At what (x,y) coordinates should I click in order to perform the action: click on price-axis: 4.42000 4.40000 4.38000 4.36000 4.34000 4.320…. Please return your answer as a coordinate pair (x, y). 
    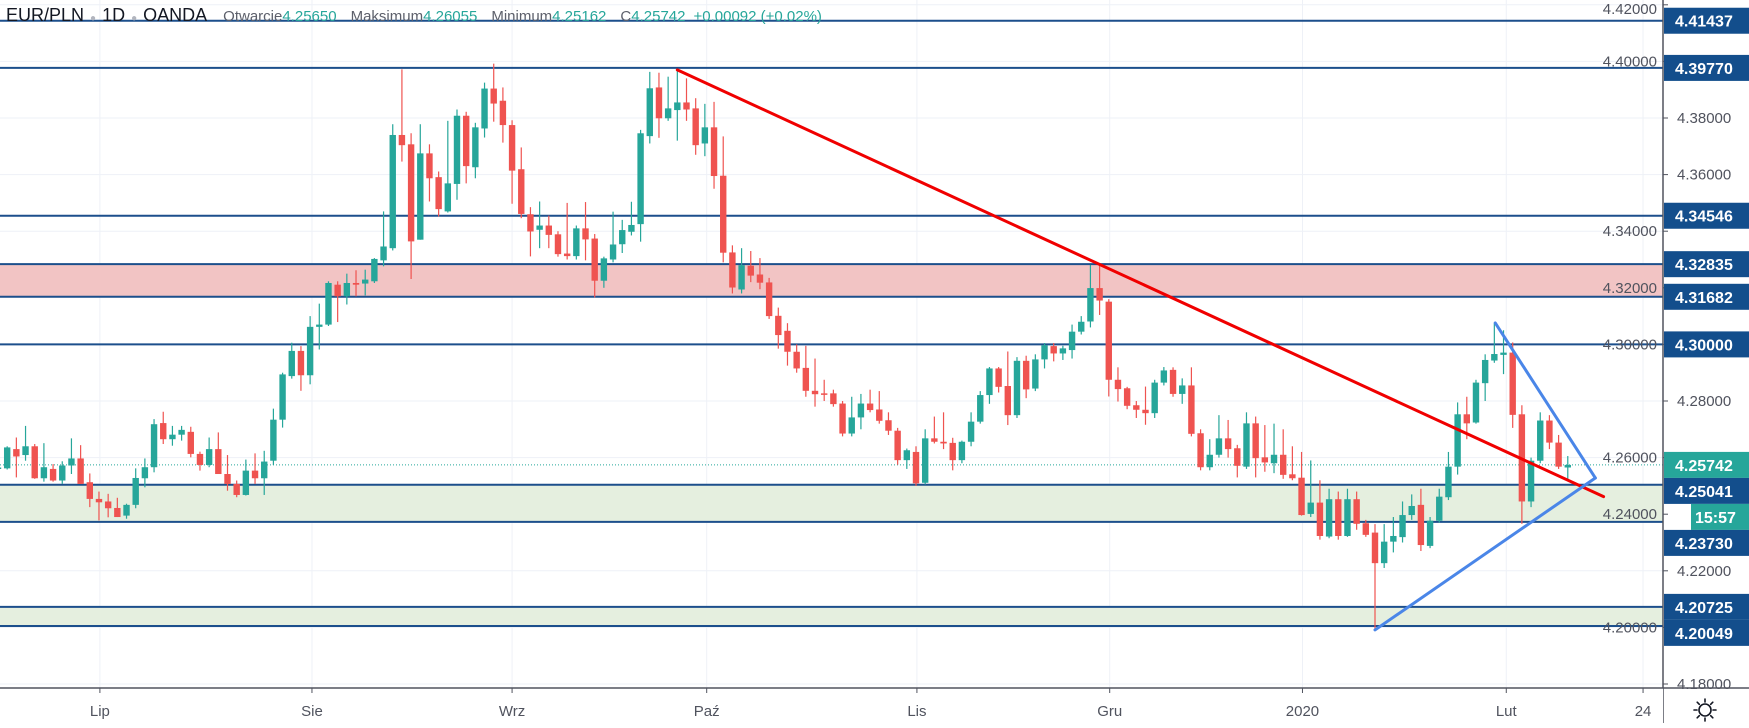
    Looking at the image, I should click on (1676, 361).